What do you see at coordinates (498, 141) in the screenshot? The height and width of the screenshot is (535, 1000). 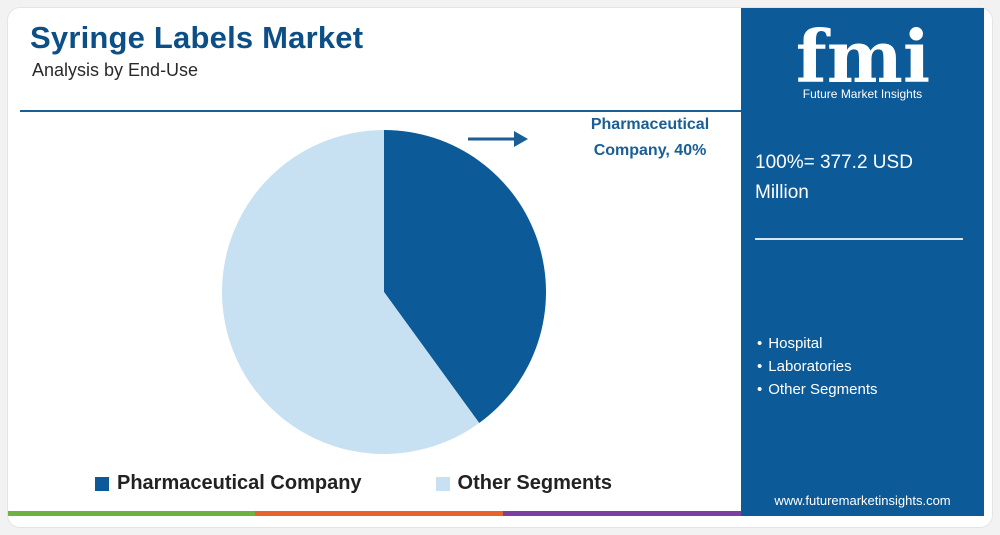 I see `callout-arrow-icon` at bounding box center [498, 141].